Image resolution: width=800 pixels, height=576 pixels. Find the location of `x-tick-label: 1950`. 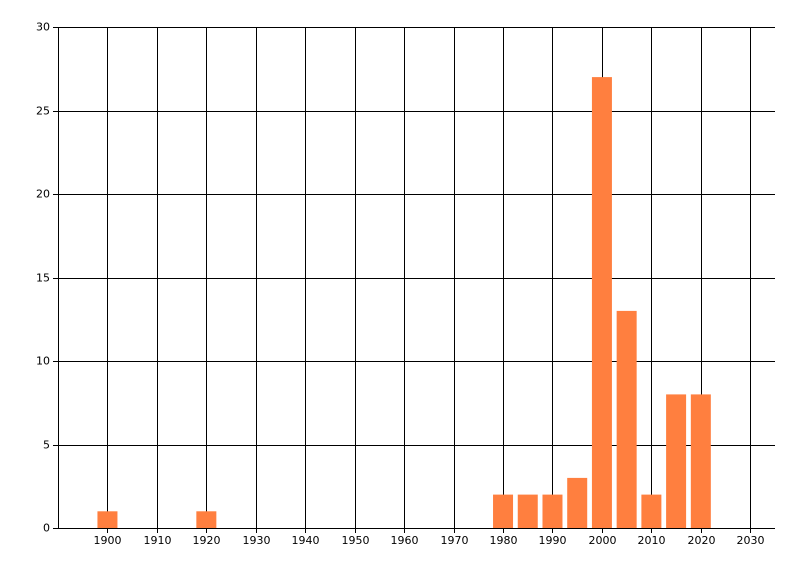

x-tick-label: 1950 is located at coordinates (356, 540).